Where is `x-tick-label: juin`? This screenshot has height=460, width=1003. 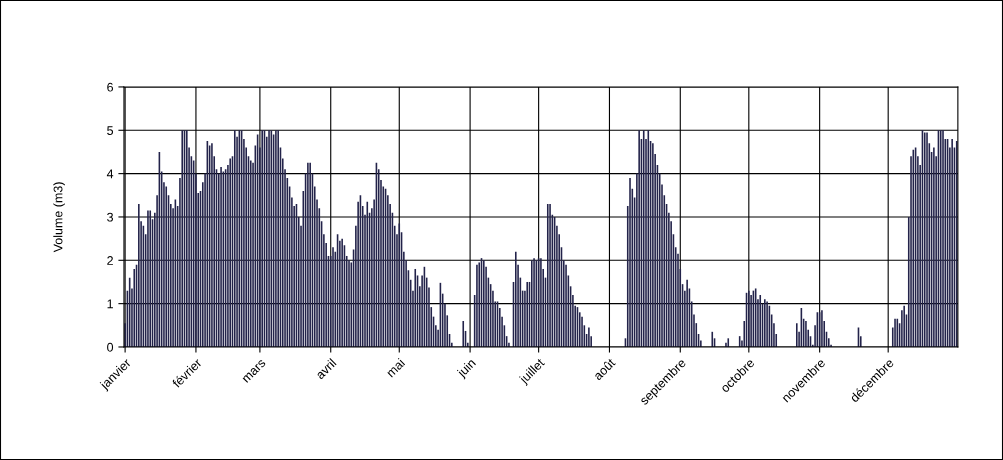 x-tick-label: juin is located at coordinates (467, 368).